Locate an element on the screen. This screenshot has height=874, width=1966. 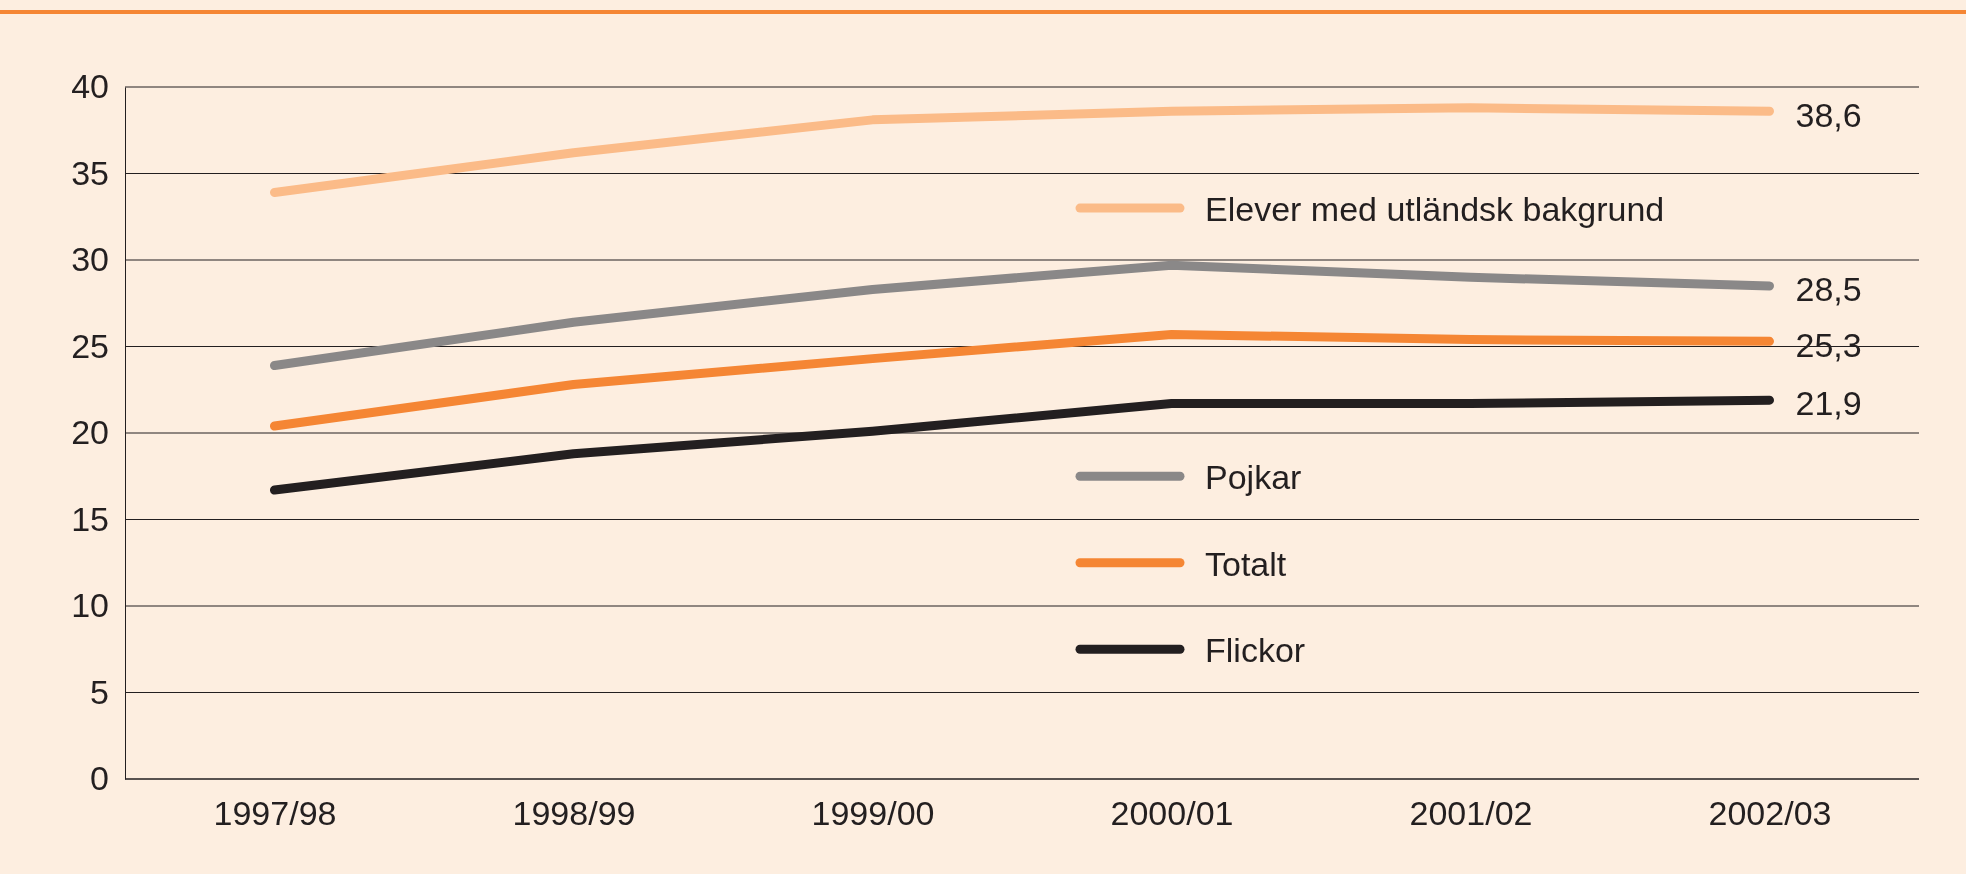
data-label: 28,5 is located at coordinates (1828, 289).